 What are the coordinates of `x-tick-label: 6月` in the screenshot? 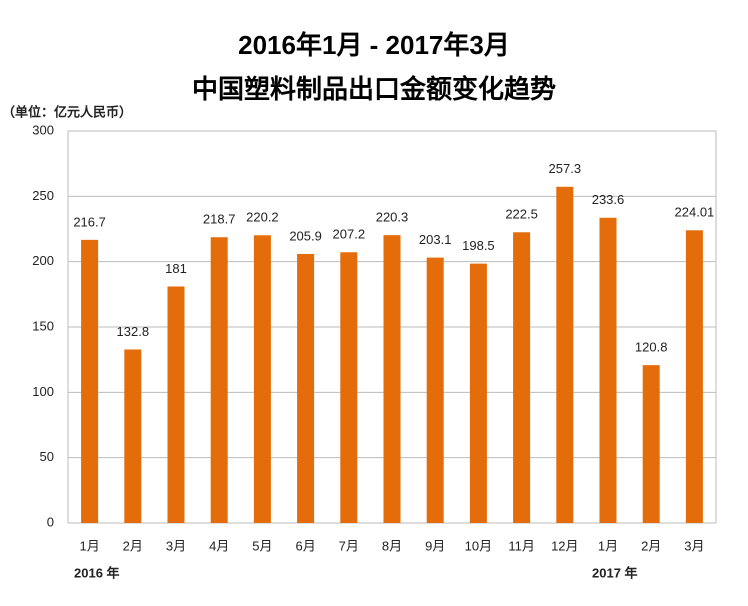 It's located at (305, 545).